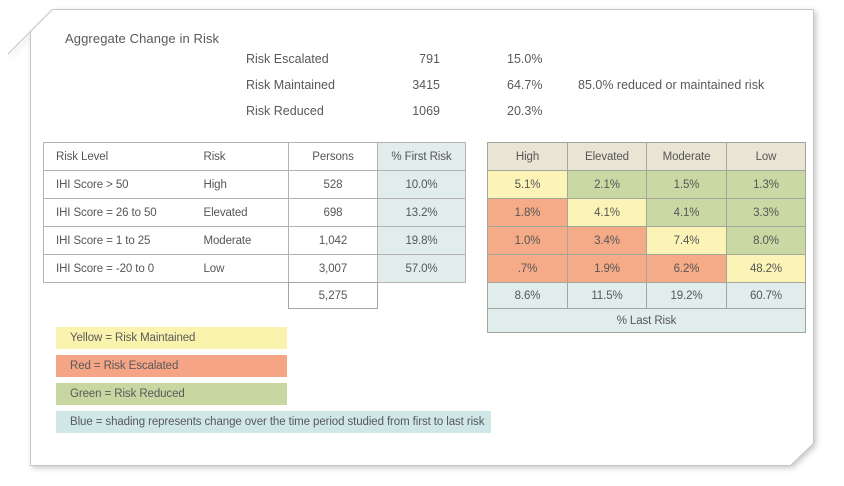 The height and width of the screenshot is (486, 844). What do you see at coordinates (333, 184) in the screenshot?
I see `cell-persons: 528` at bounding box center [333, 184].